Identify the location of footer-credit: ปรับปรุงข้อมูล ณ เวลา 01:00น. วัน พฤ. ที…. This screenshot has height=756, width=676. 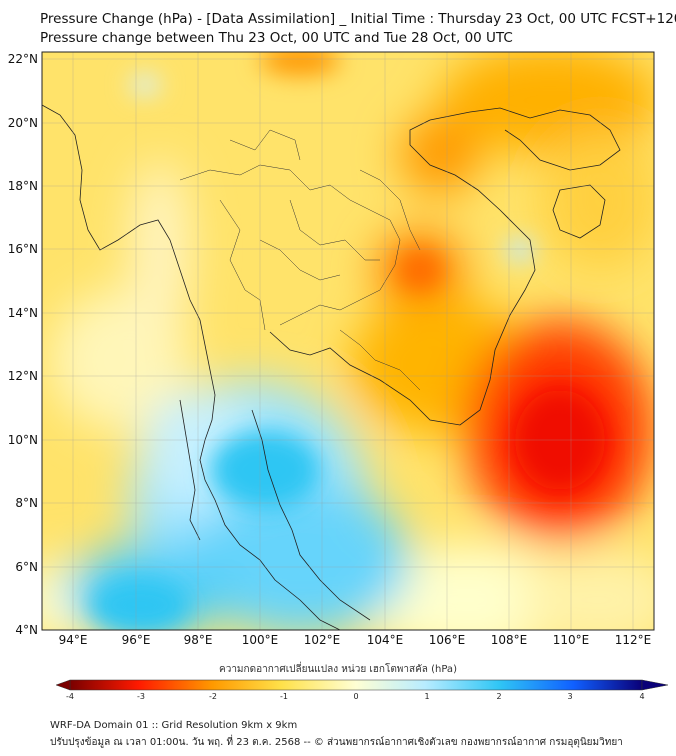
(336, 742).